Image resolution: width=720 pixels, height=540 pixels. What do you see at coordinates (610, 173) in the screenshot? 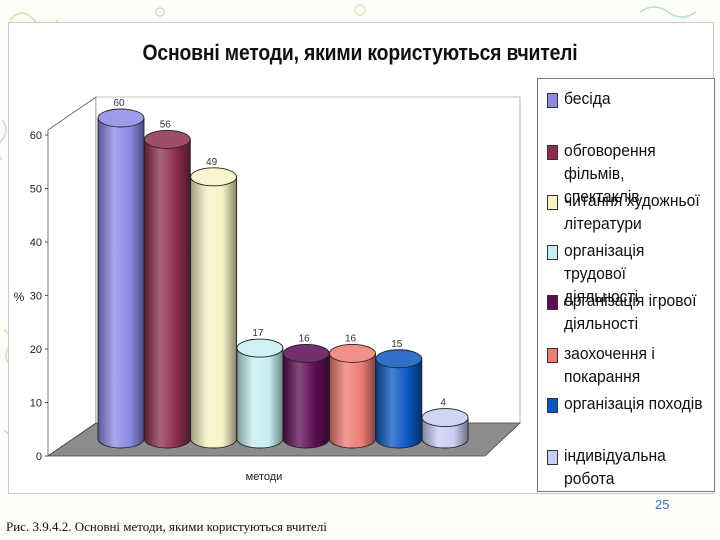
I see `legend-label: обговорення фільмів, спектаклів` at bounding box center [610, 173].